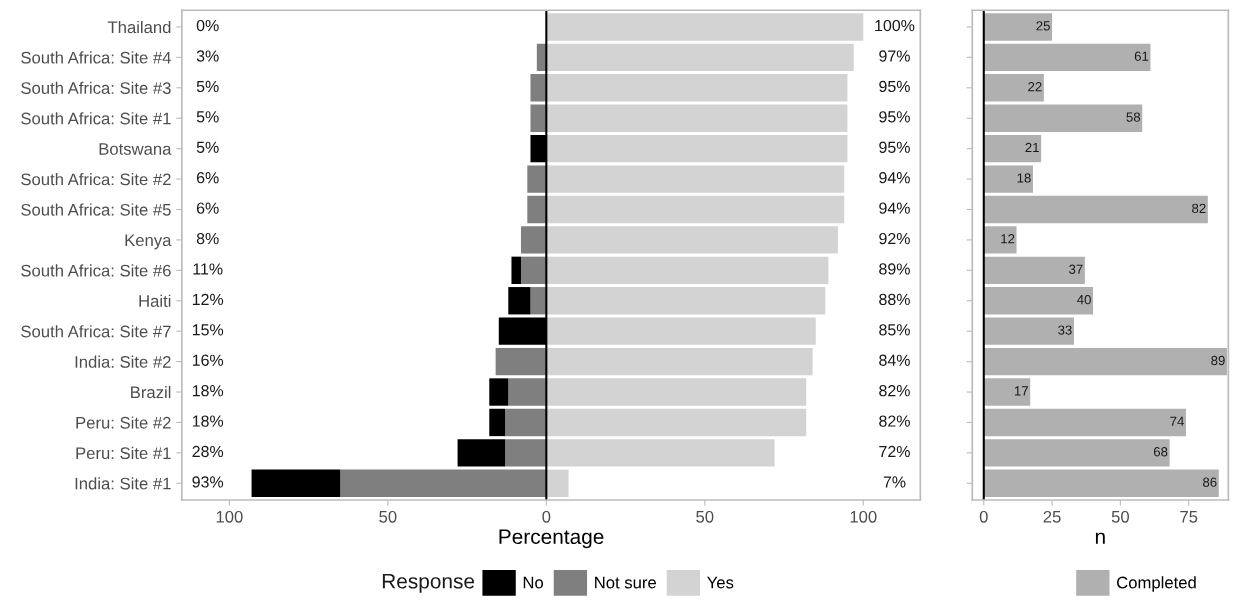  Describe the element at coordinates (207, 25) in the screenshot. I see `annotation: 0%` at that location.